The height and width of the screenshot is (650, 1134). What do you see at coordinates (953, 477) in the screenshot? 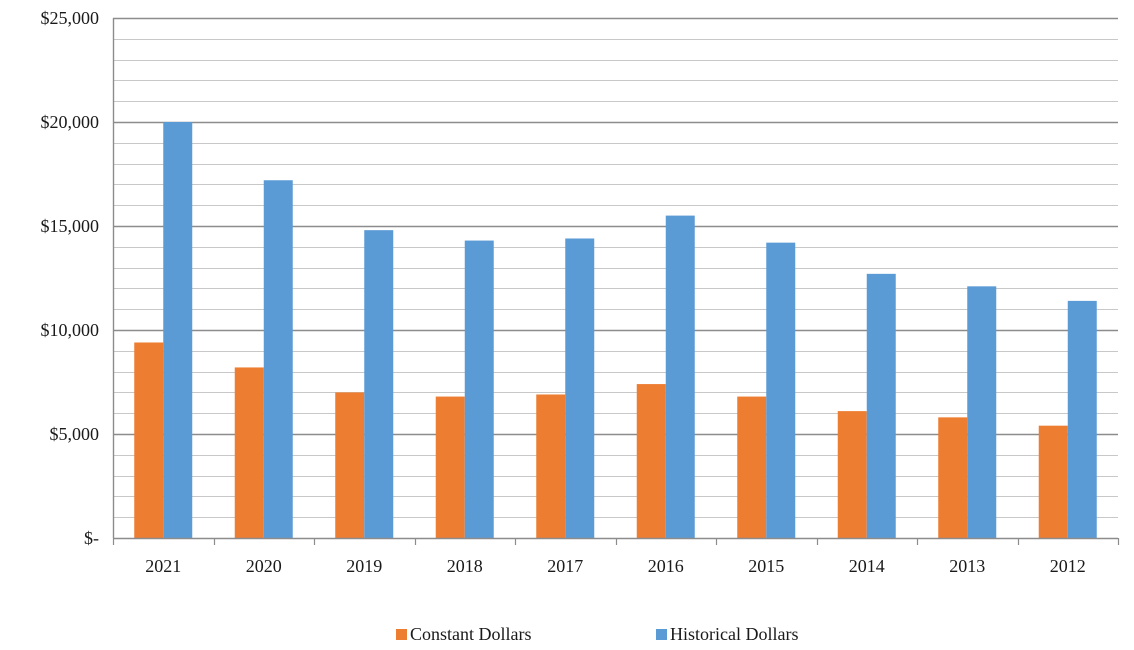
I see `bar-constant-dollars-2013` at bounding box center [953, 477].